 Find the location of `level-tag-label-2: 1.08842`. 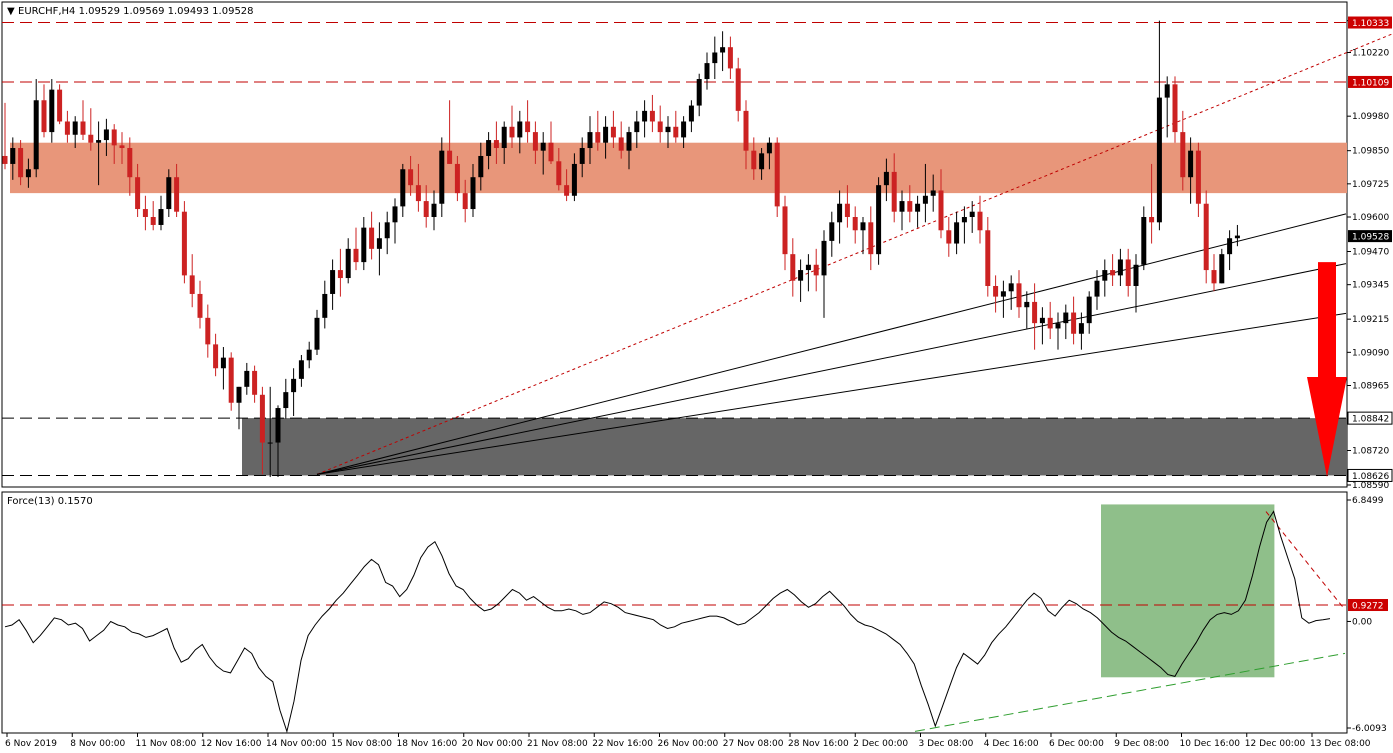

level-tag-label-2: 1.08842 is located at coordinates (1370, 420).